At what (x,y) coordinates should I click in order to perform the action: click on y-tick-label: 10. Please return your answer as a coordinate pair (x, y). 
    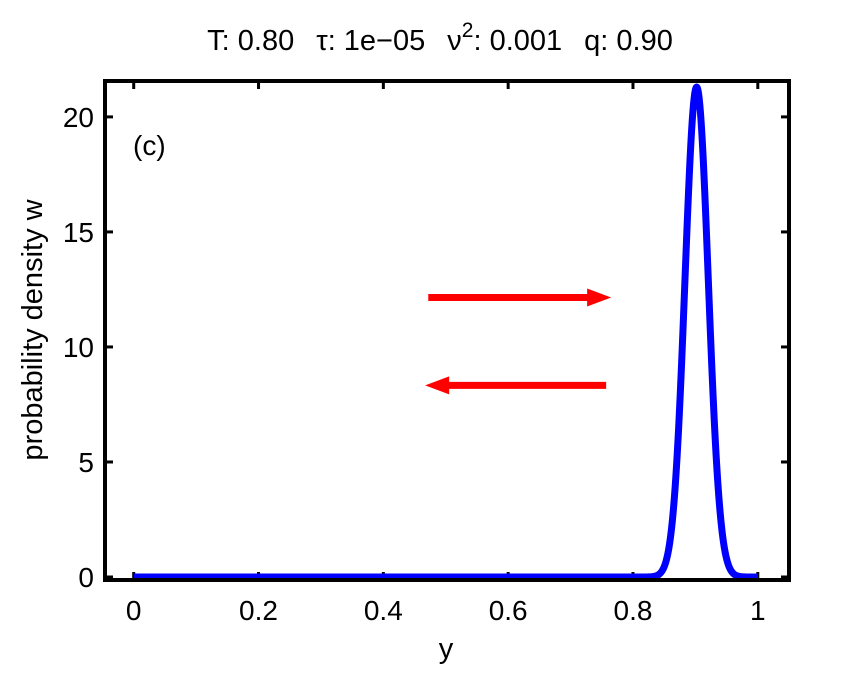
    Looking at the image, I should click on (78, 347).